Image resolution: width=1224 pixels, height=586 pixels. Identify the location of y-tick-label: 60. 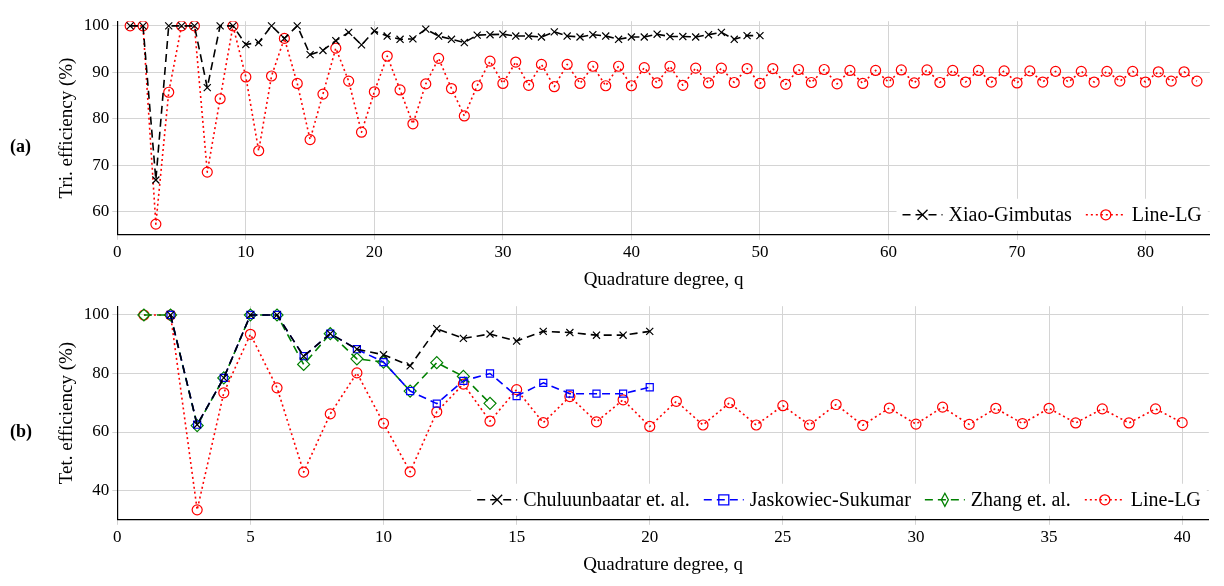
(101, 431).